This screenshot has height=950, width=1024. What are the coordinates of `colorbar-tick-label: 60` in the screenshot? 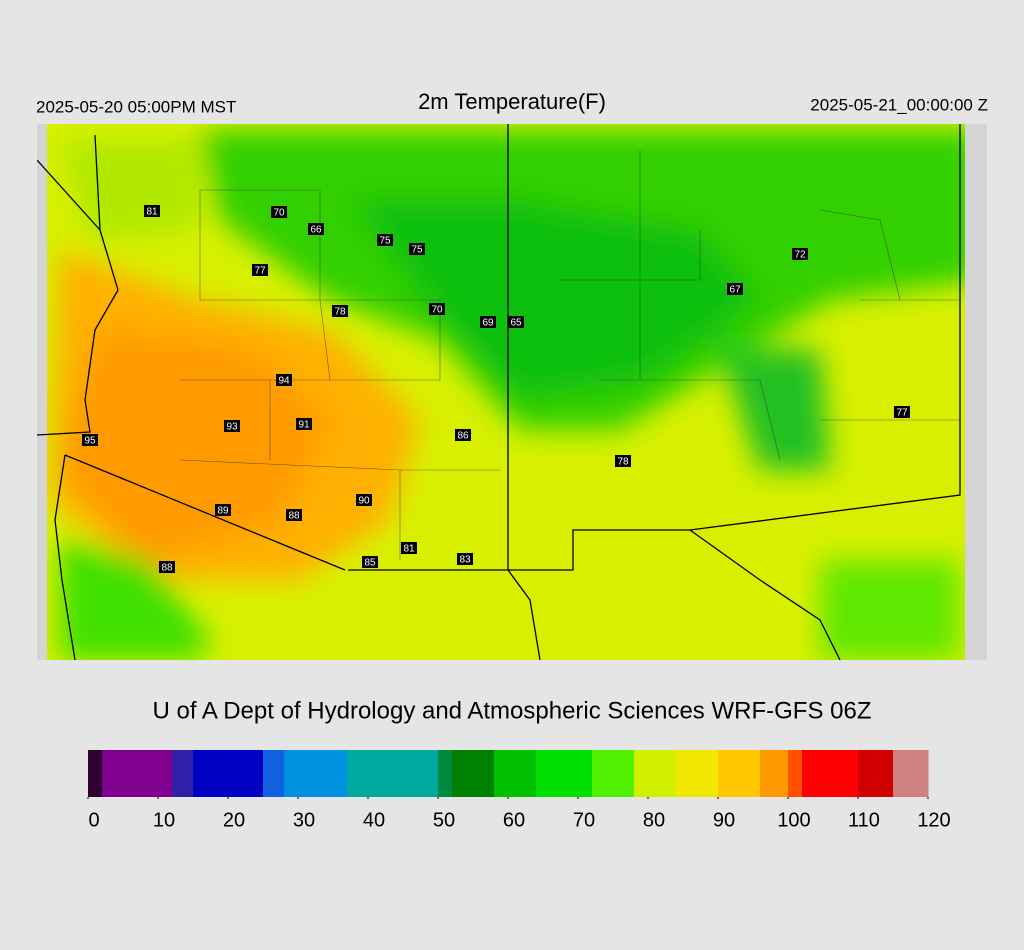 It's located at (514, 820).